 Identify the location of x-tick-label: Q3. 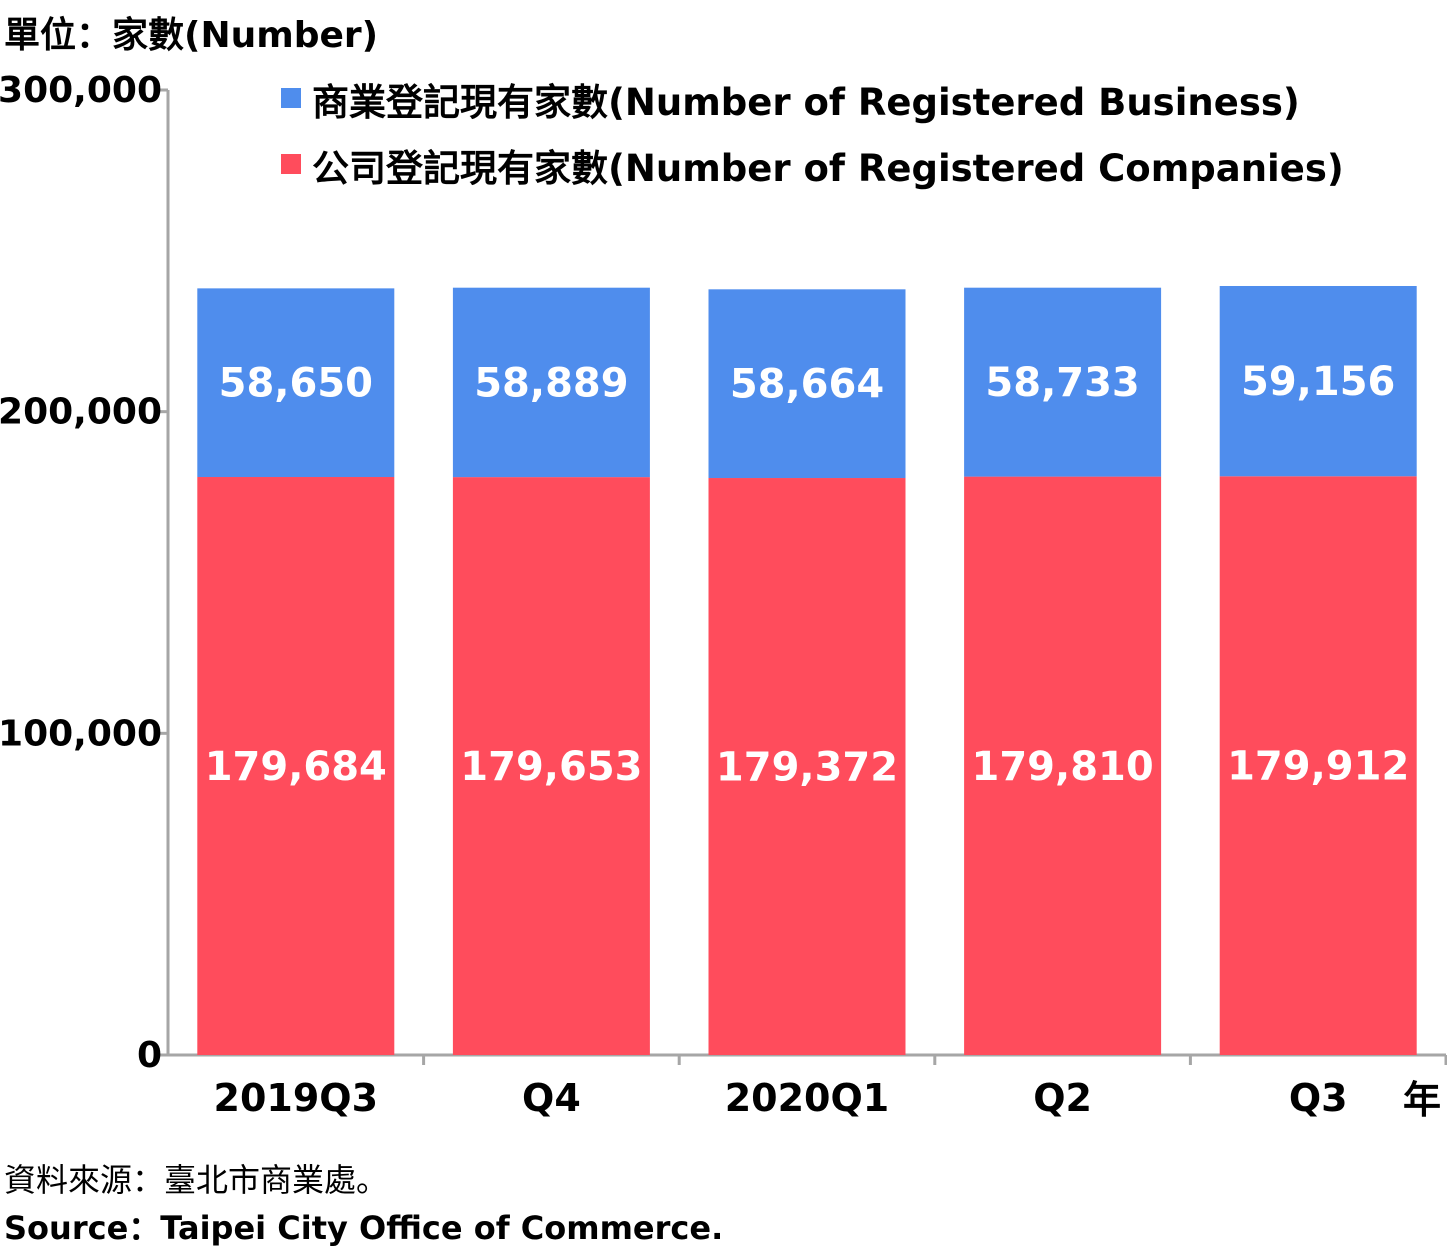
(1318, 1098).